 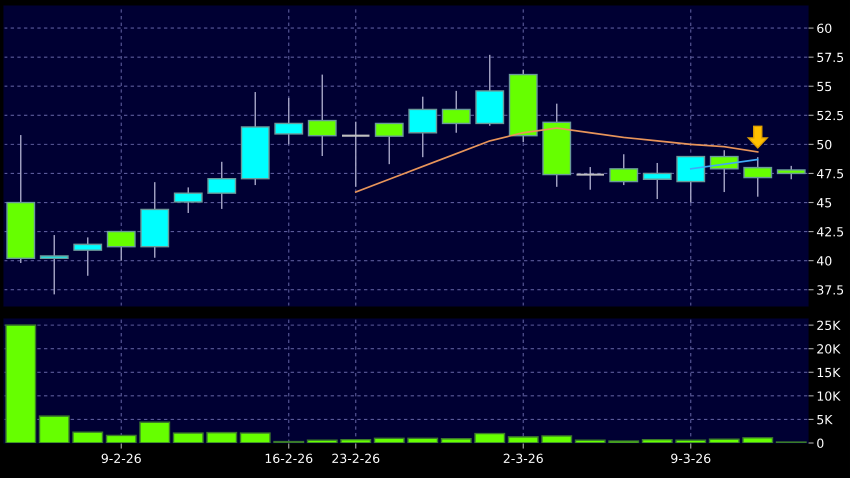 What do you see at coordinates (289, 459) in the screenshot?
I see `x-tick-label: 16-2-26` at bounding box center [289, 459].